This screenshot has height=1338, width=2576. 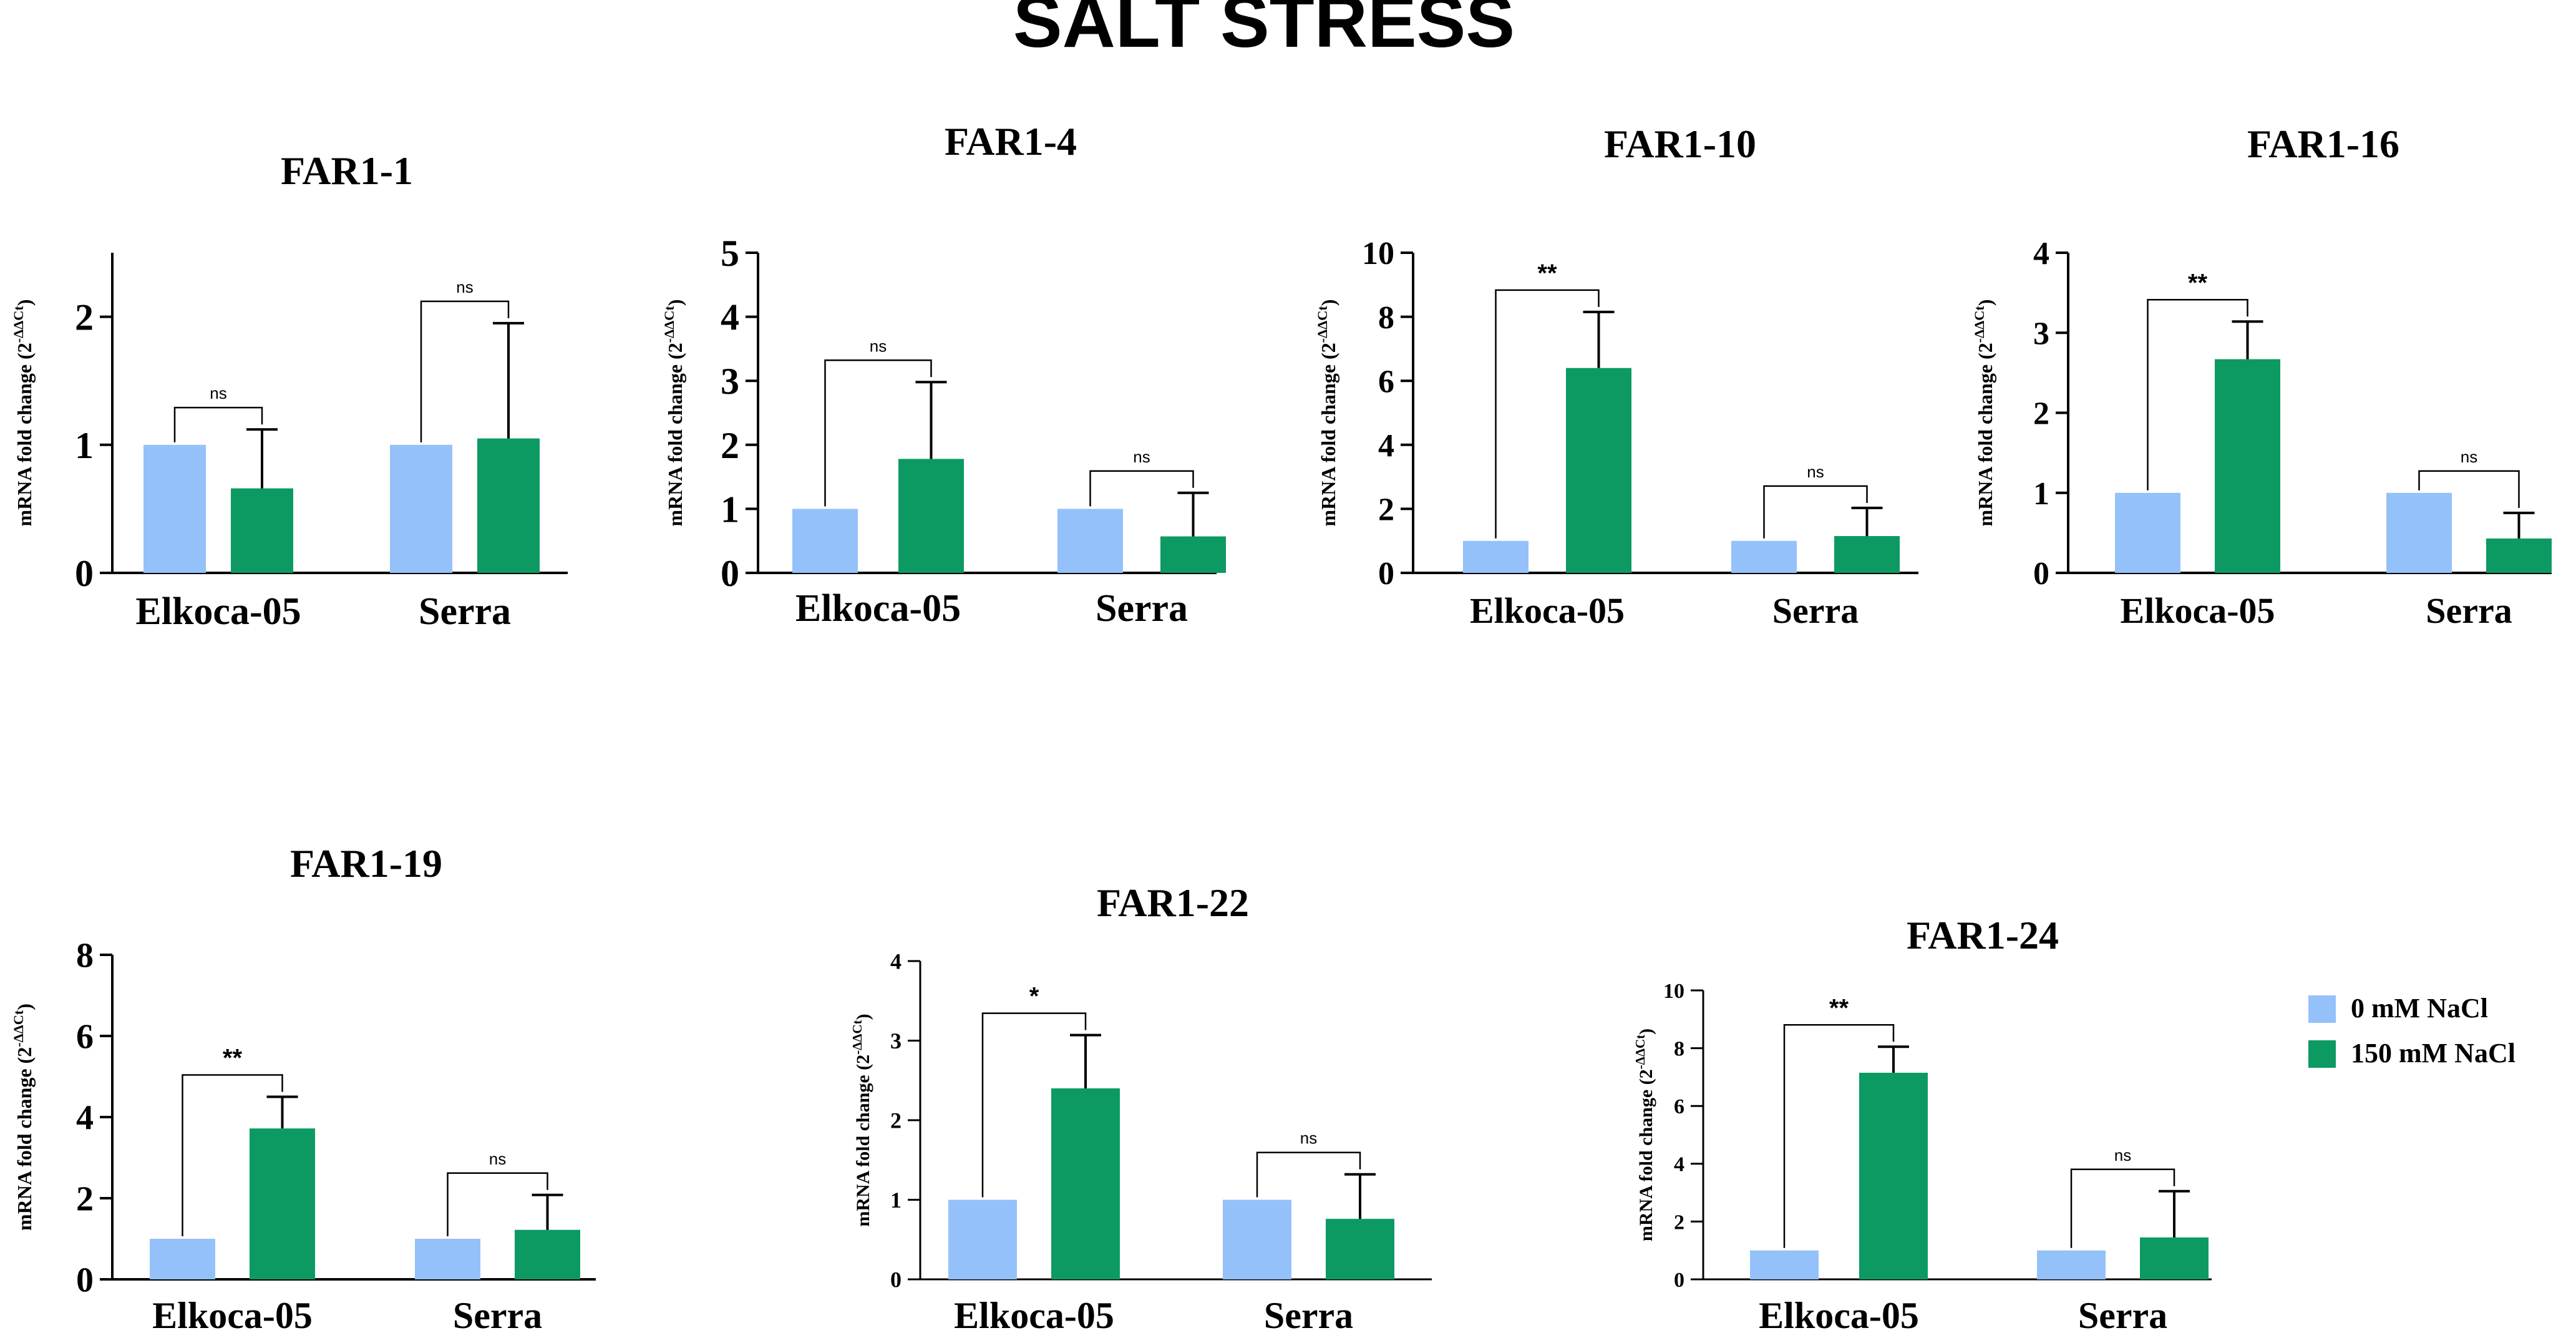 What do you see at coordinates (2322, 1054) in the screenshot?
I see `legend-swatch-treated` at bounding box center [2322, 1054].